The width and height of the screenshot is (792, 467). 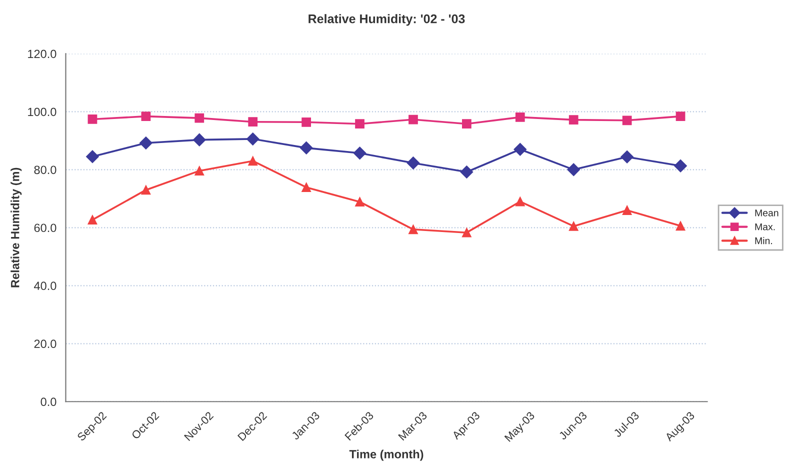 I want to click on x-axis-title: Time (month), so click(x=386, y=455).